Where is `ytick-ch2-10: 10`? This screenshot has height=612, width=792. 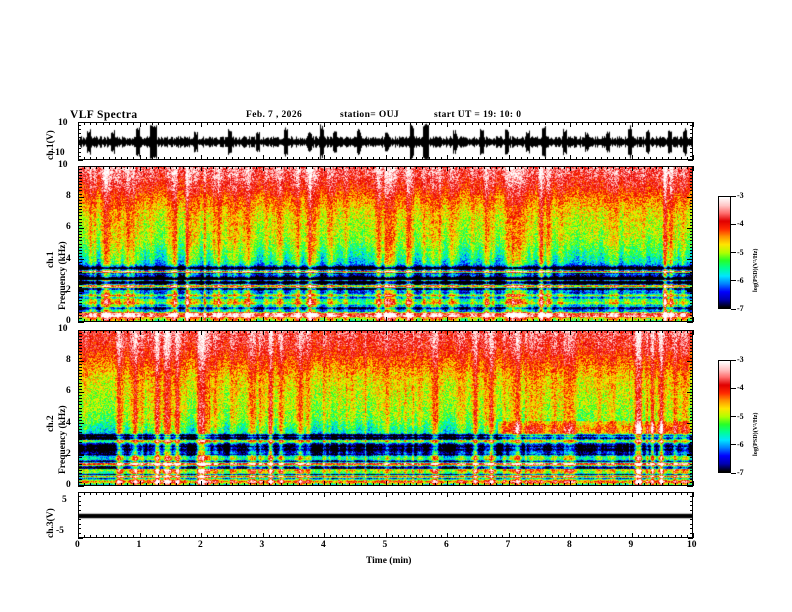 ytick-ch2-10: 10 is located at coordinates (63, 329).